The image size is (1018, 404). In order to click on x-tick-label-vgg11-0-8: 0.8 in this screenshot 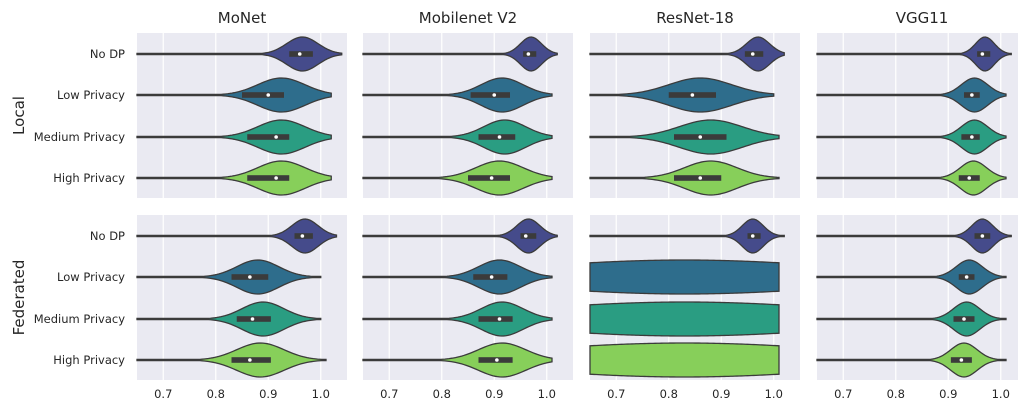, I will do `click(896, 394)`.